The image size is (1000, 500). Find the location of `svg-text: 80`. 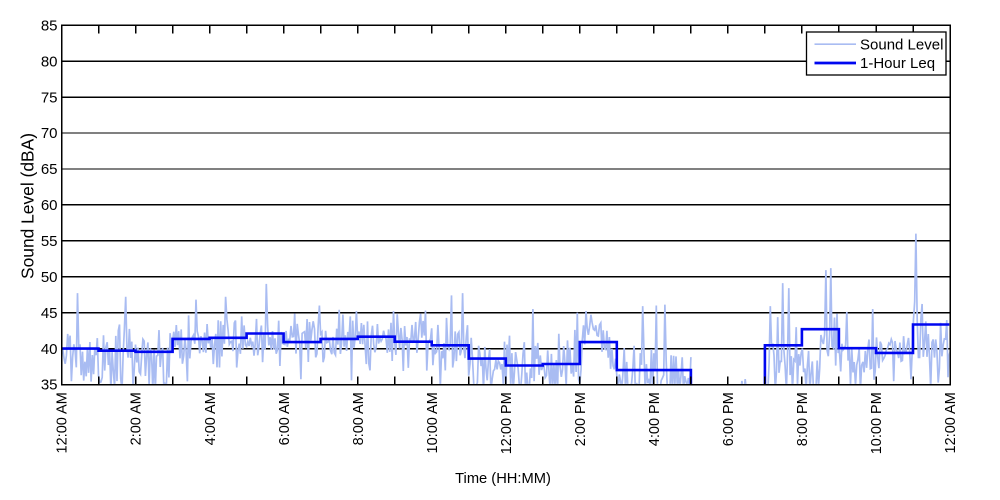

svg-text: 80 is located at coordinates (49, 61).